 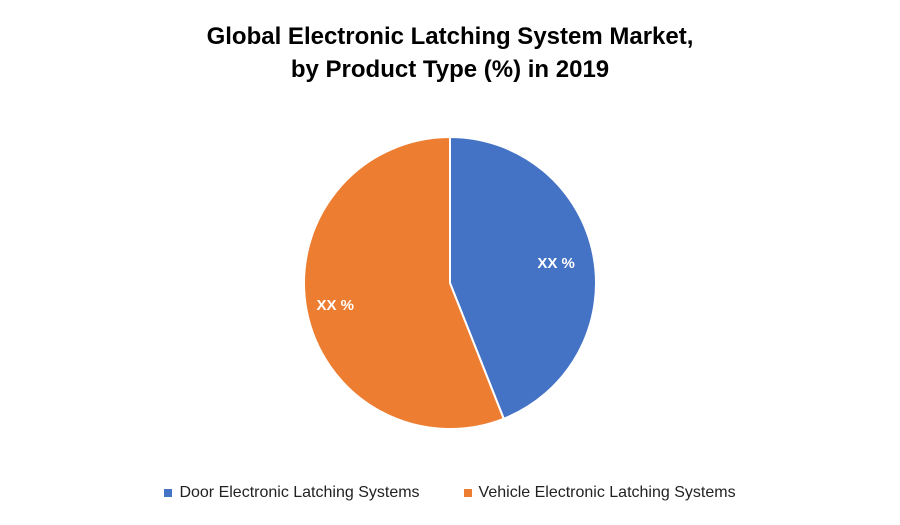 I want to click on chart-title-line-2: by Product Type (%) in 2019, so click(x=450, y=69).